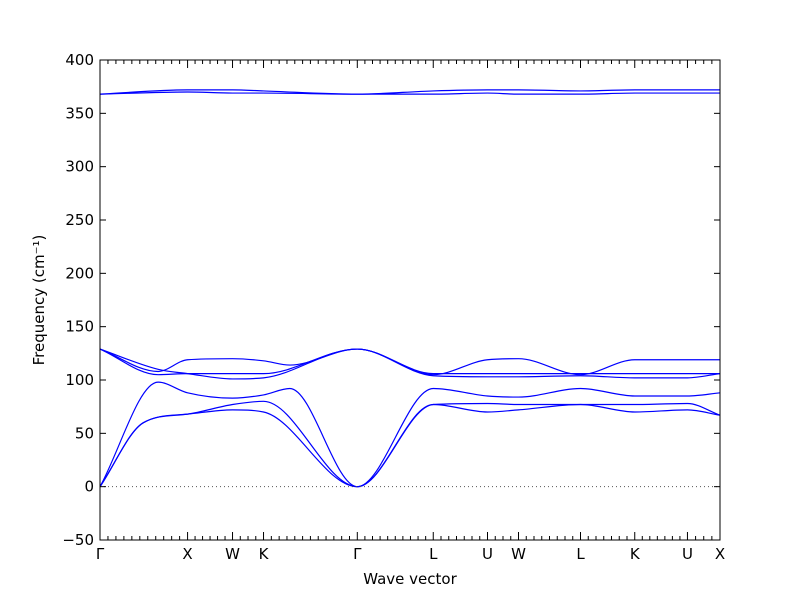 The width and height of the screenshot is (800, 604). What do you see at coordinates (79, 113) in the screenshot?
I see `y-tick-label: 350` at bounding box center [79, 113].